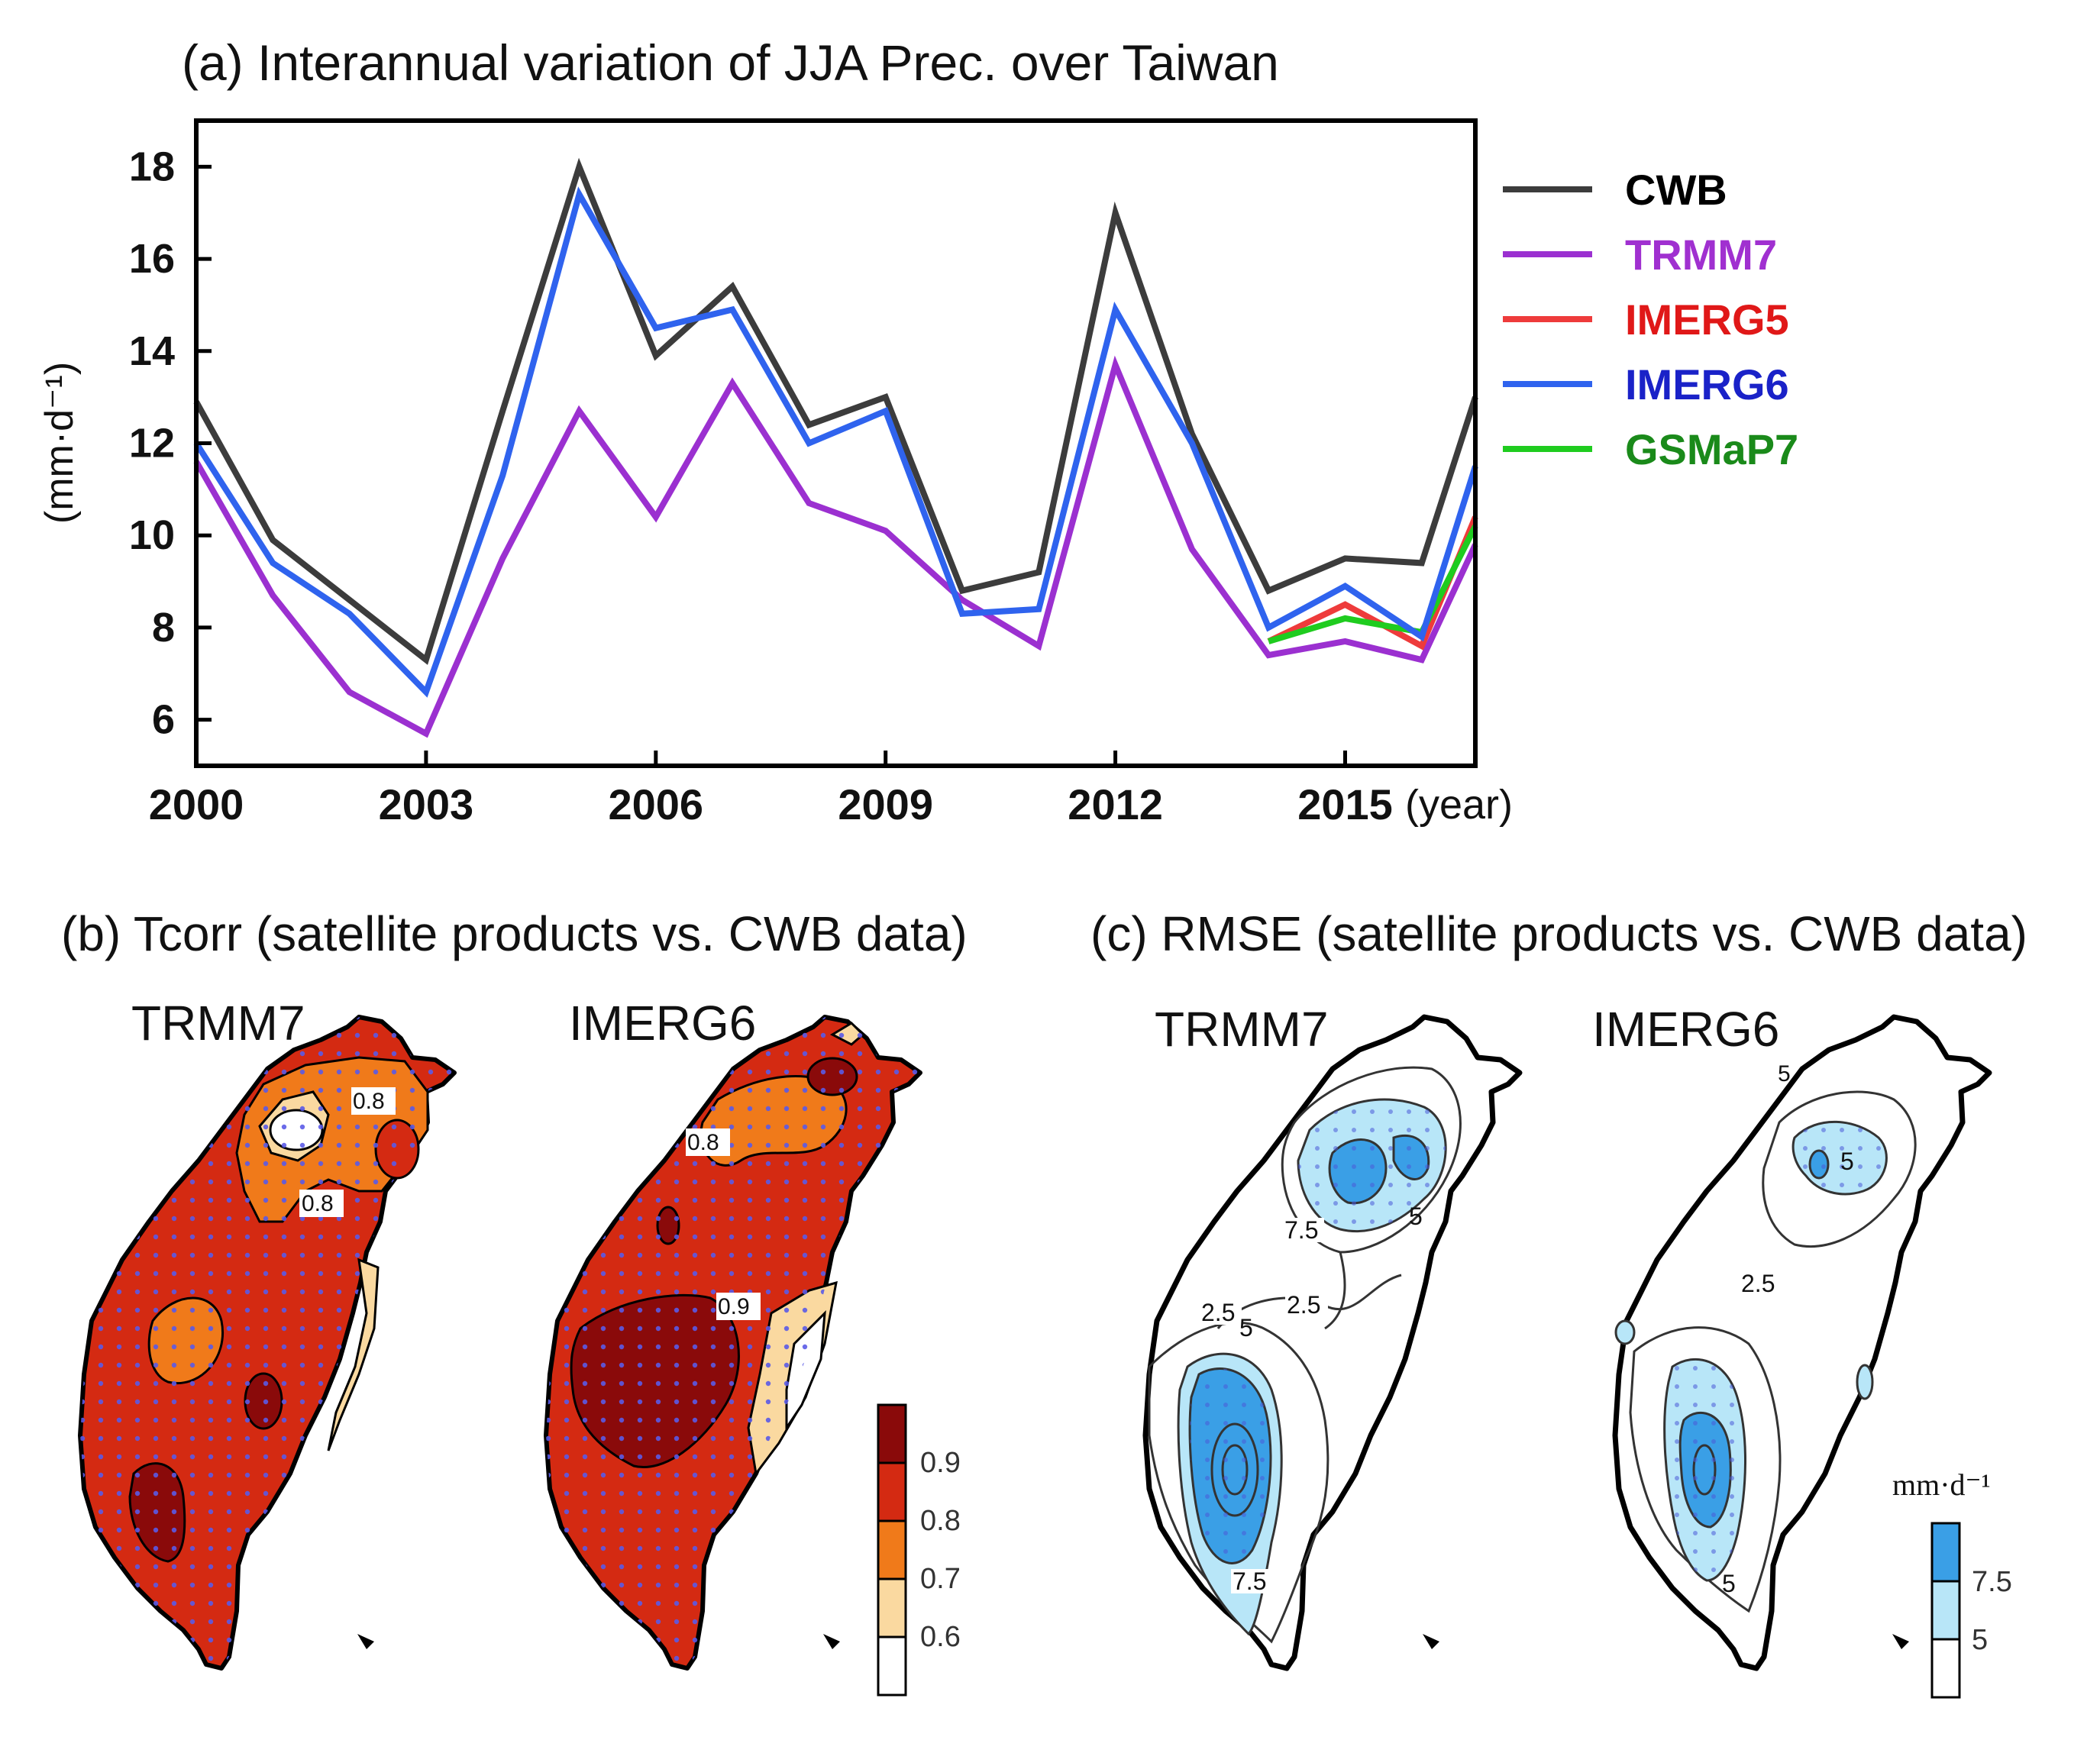 This screenshot has height=1737, width=2100. Describe the element at coordinates (1992, 1582) in the screenshot. I see `colorbar-tick: 7.5` at that location.